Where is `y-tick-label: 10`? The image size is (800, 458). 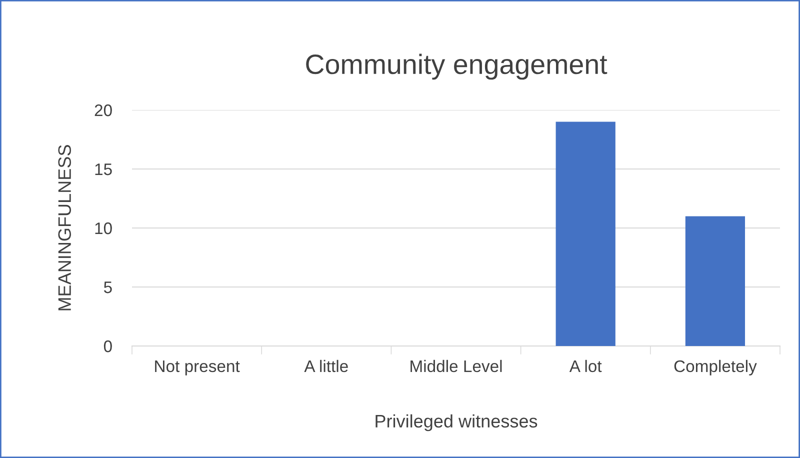 y-tick-label: 10 is located at coordinates (103, 228).